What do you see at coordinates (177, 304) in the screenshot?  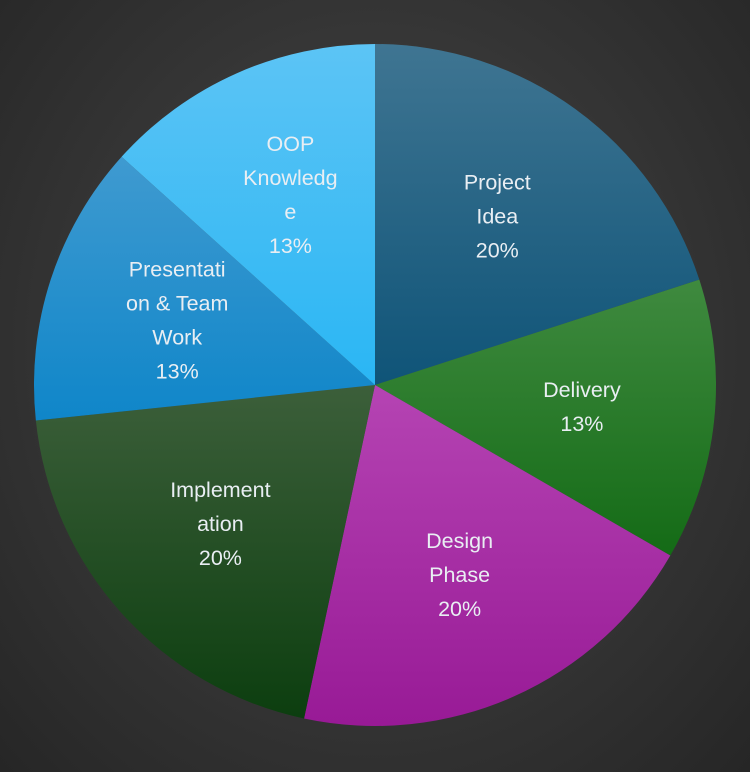 I see `slice-category-label: on & Team` at bounding box center [177, 304].